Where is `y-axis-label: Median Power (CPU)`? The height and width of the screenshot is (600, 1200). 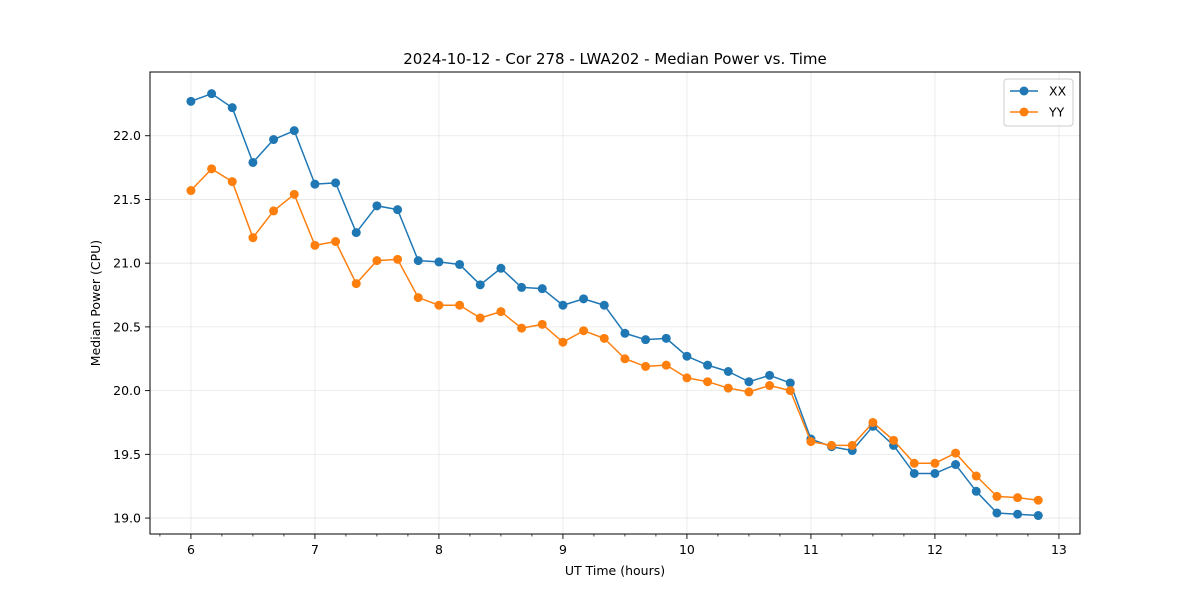
y-axis-label: Median Power (CPU) is located at coordinates (95, 303).